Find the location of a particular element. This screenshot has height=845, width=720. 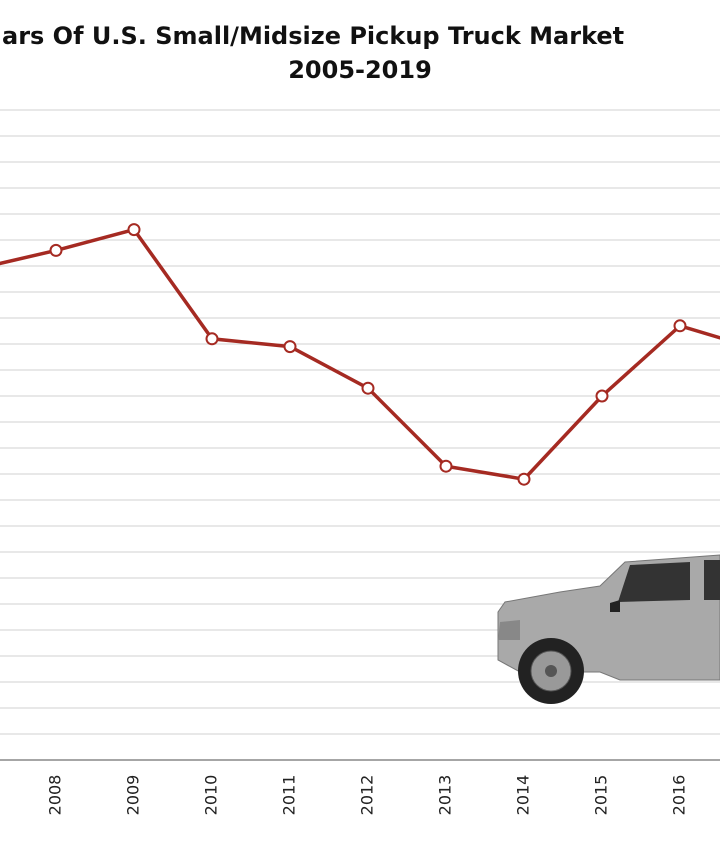

truck-image is located at coordinates (608, 629).